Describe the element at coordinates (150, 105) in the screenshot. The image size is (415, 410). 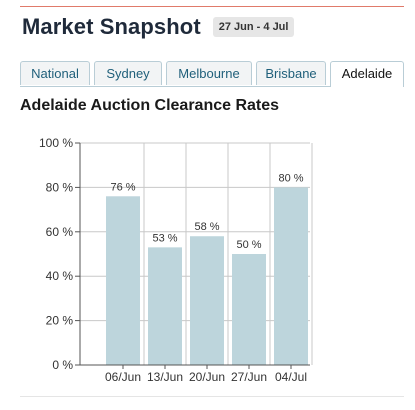
I see `chart-title: Adelaide Auction Clearance Rates` at that location.